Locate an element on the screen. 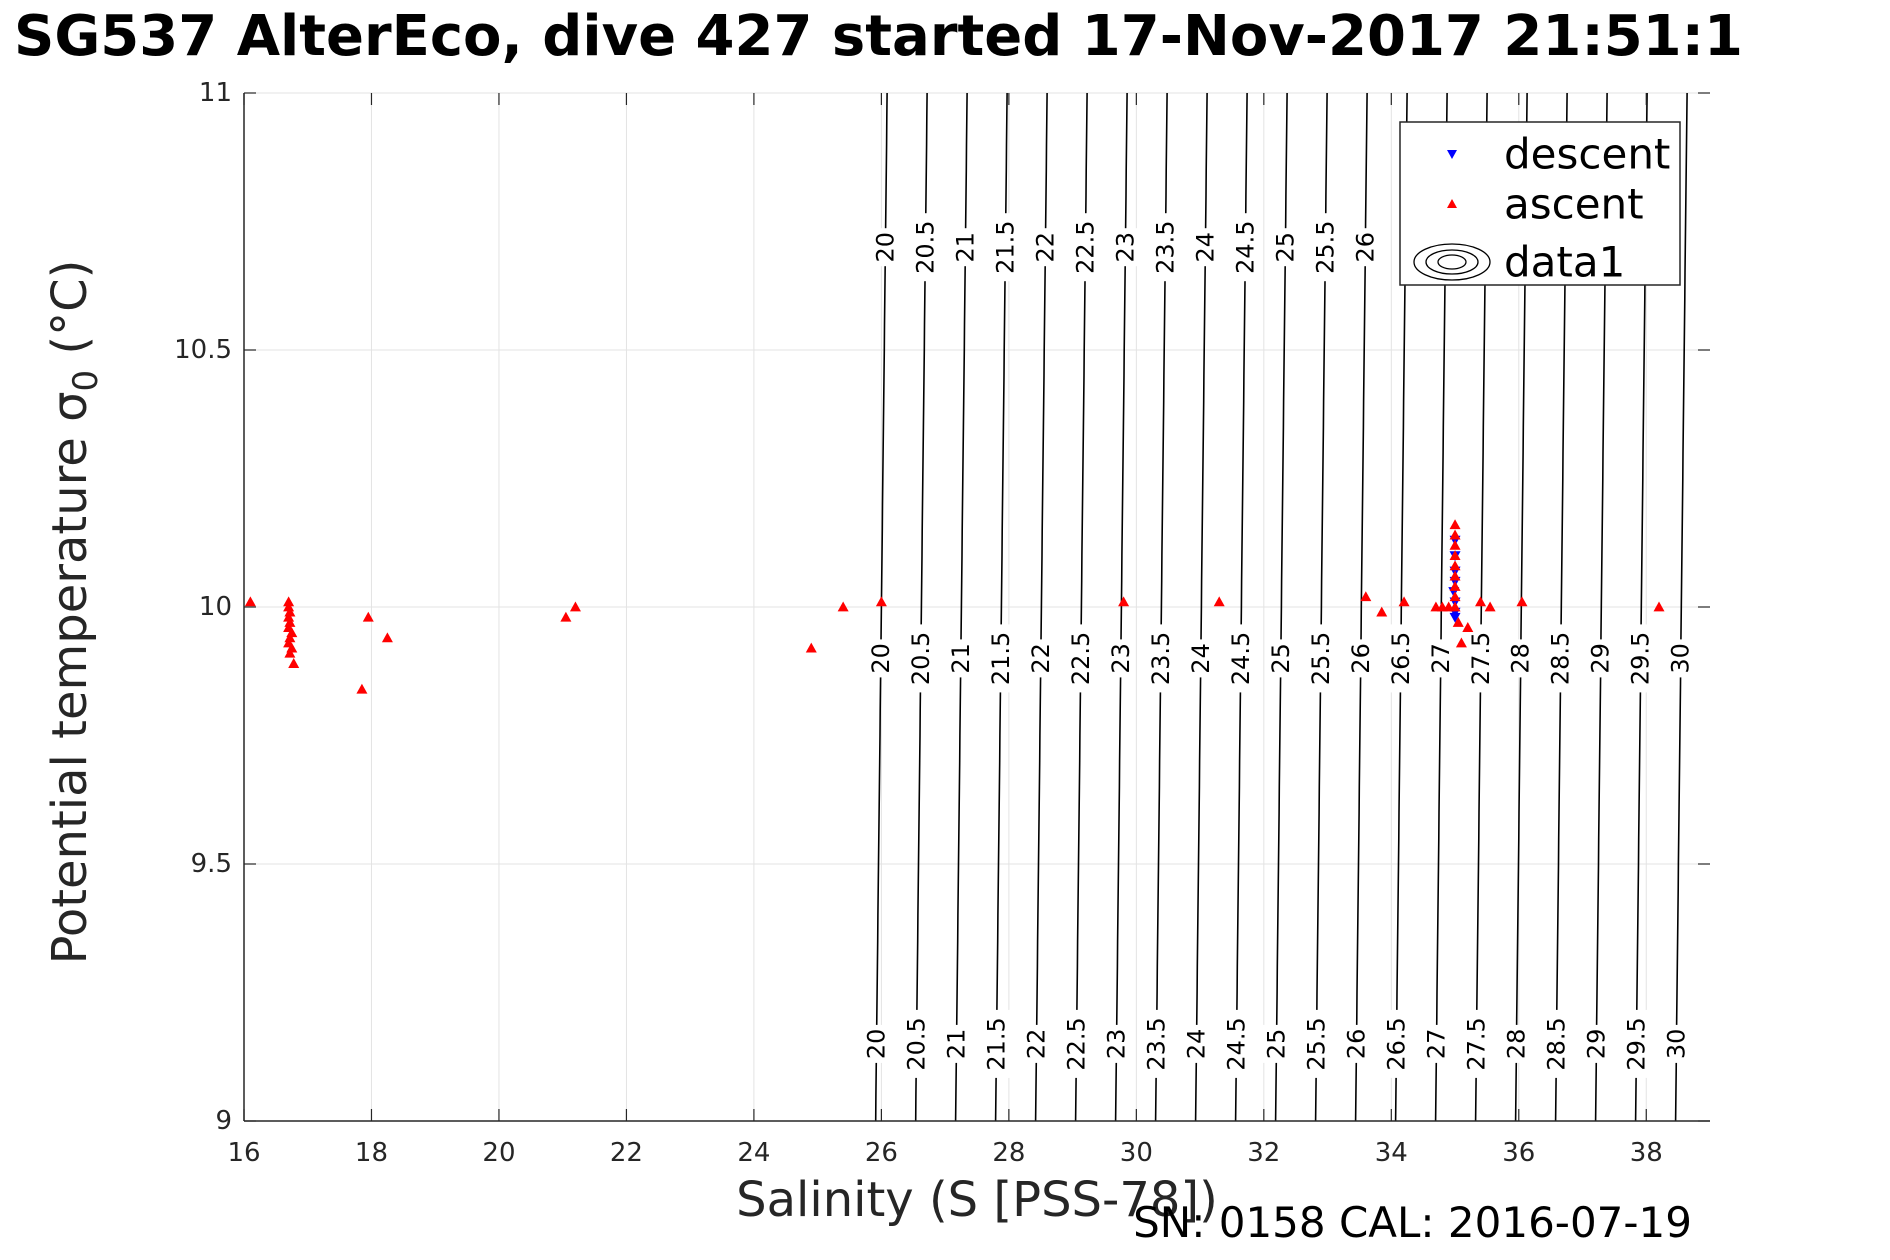 The width and height of the screenshot is (1890, 1260). contour-label: 26.5 is located at coordinates (1401, 658).